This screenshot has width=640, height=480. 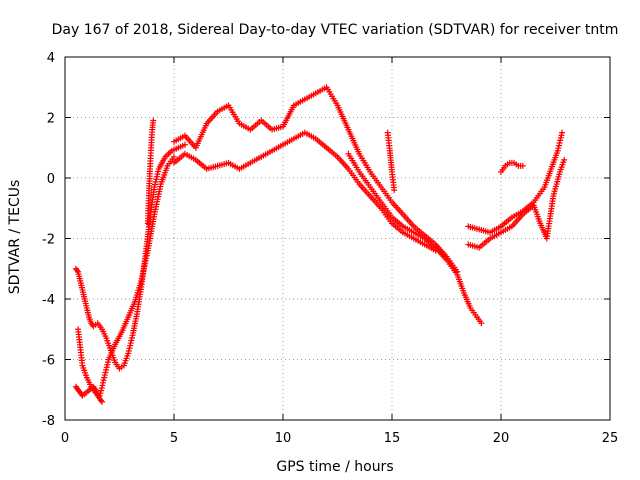 What do you see at coordinates (48, 240) in the screenshot?
I see `y-tick-label: -2` at bounding box center [48, 240].